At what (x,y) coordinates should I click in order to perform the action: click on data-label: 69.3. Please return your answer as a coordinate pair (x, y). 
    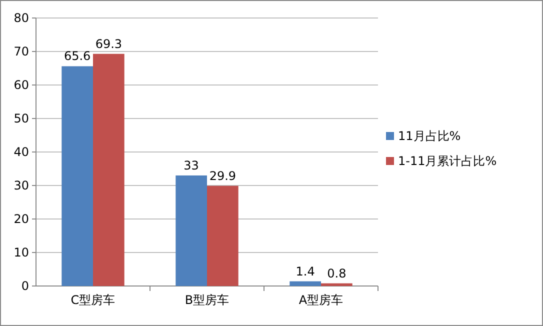
    Looking at the image, I should click on (108, 43).